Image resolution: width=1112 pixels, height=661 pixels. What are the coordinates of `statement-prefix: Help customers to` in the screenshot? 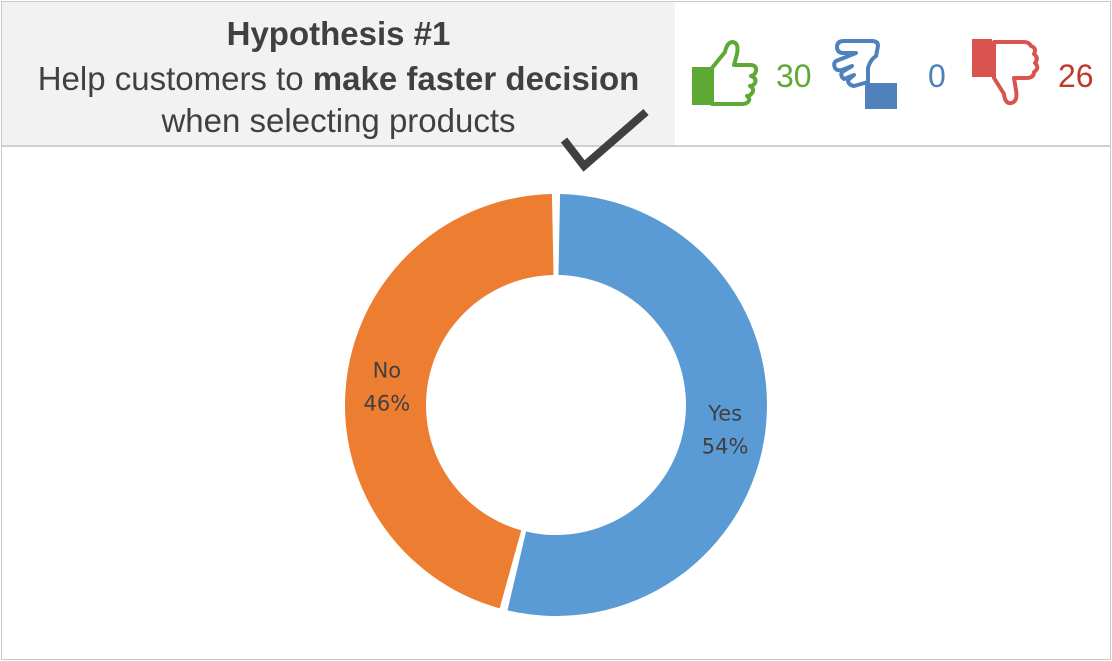 It's located at (175, 78).